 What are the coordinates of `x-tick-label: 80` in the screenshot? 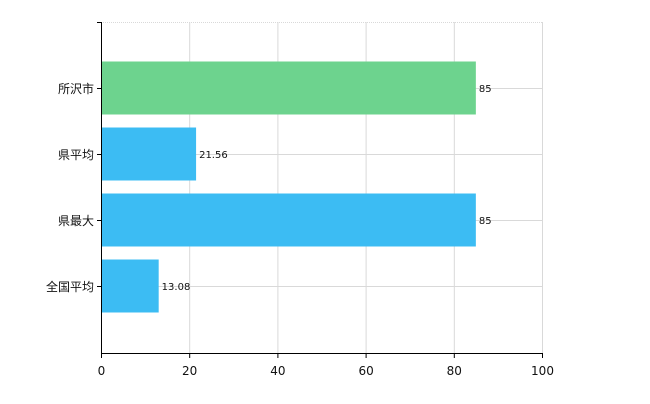 It's located at (454, 371).